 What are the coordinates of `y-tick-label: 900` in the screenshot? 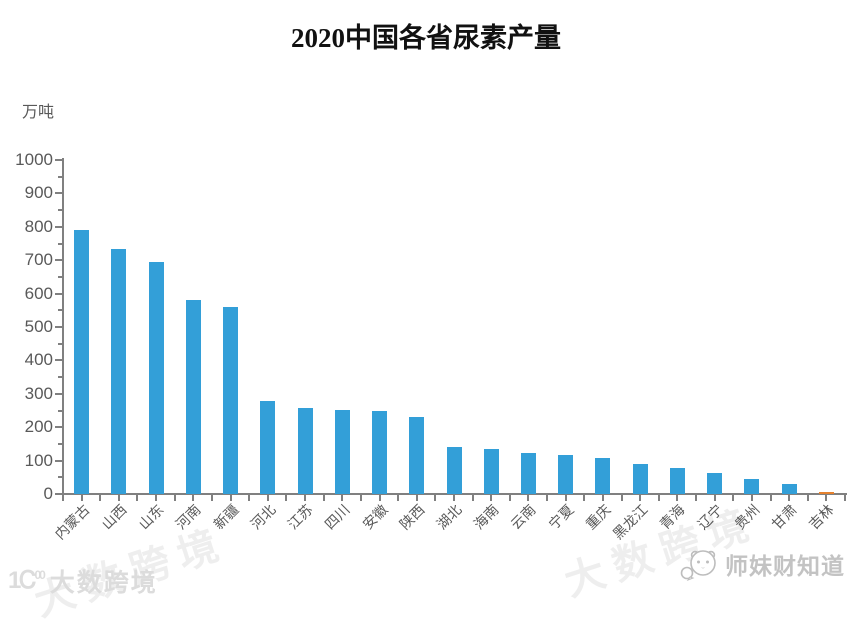 It's located at (38, 193).